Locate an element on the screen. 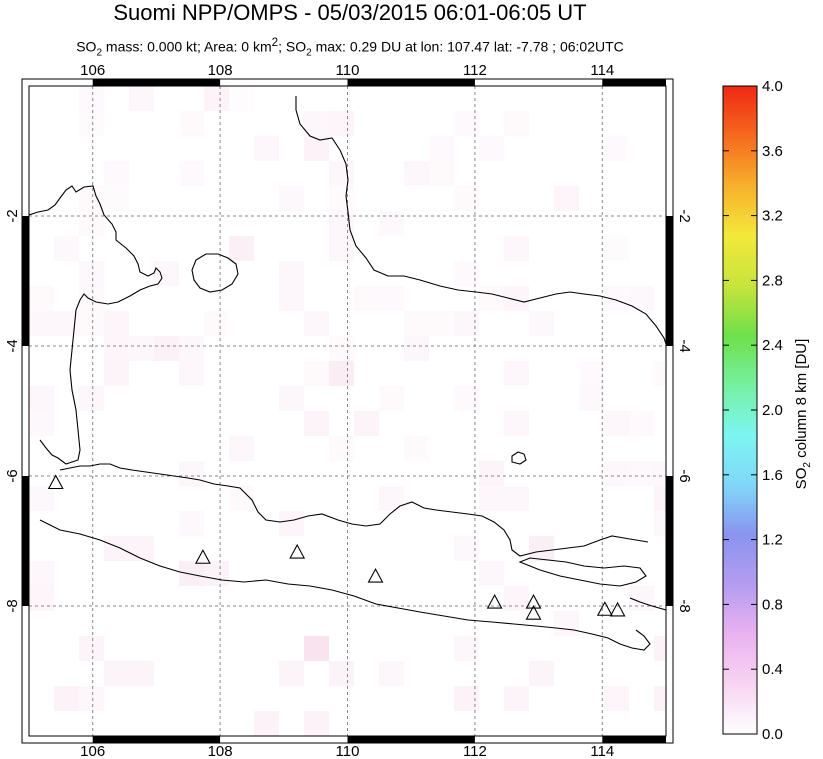 Image resolution: width=823 pixels, height=759 pixels. frame-bar-left is located at coordinates (25, 281).